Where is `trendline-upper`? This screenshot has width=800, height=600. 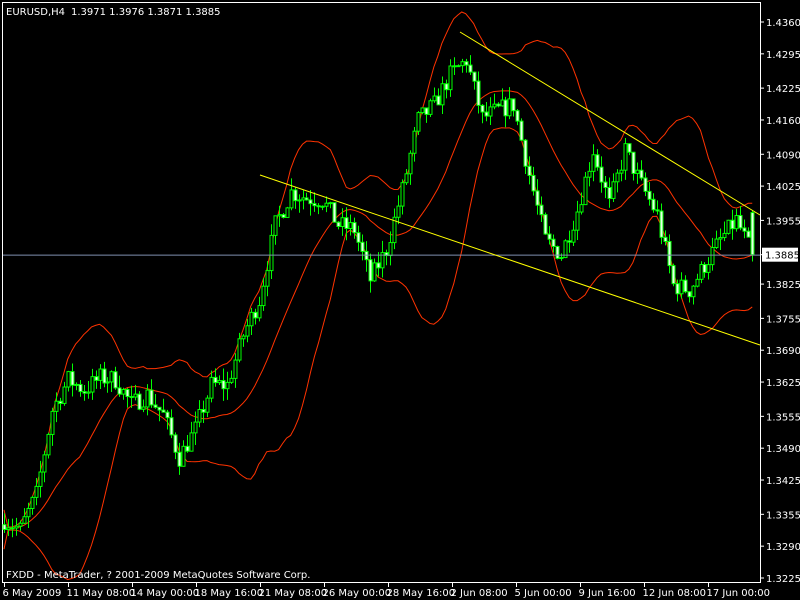 trendline-upper is located at coordinates (610, 123).